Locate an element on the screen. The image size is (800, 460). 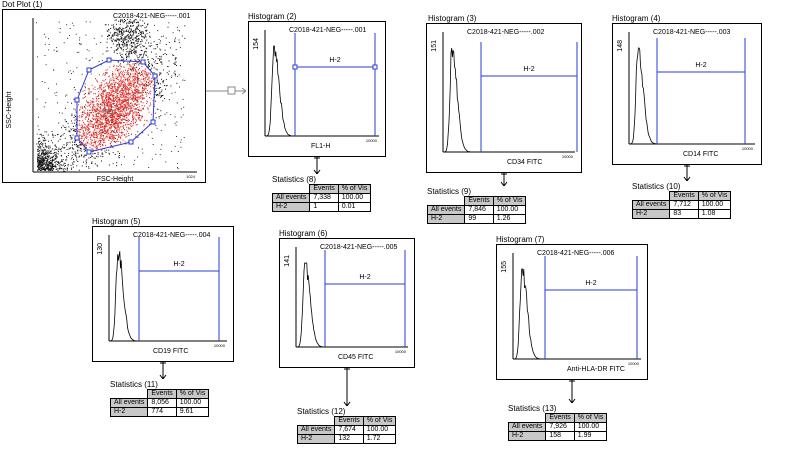
histogram-title: Histogram (5) is located at coordinates (116, 221).